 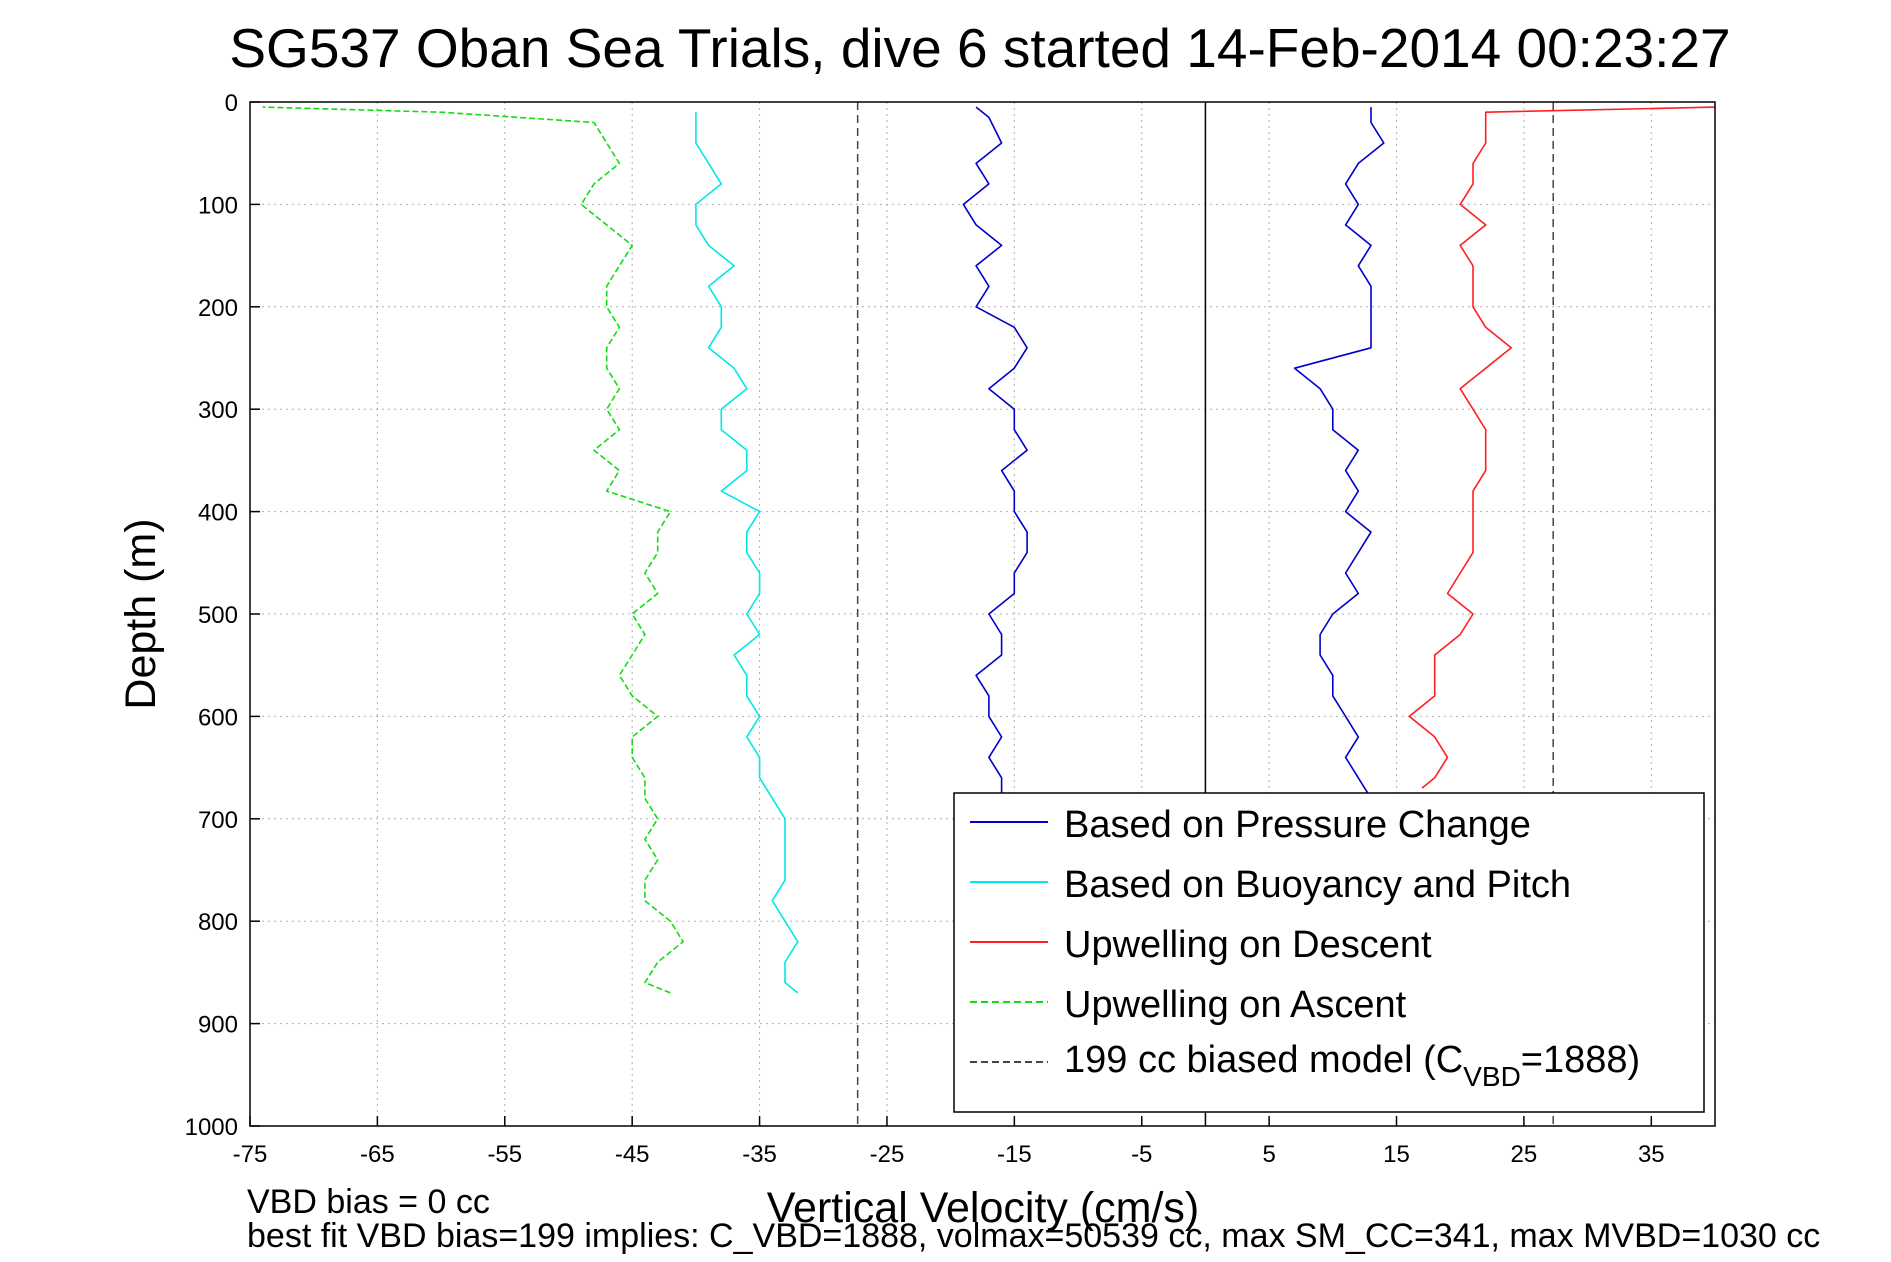 I want to click on legend-model-suffix: =1888), so click(x=1580, y=1060).